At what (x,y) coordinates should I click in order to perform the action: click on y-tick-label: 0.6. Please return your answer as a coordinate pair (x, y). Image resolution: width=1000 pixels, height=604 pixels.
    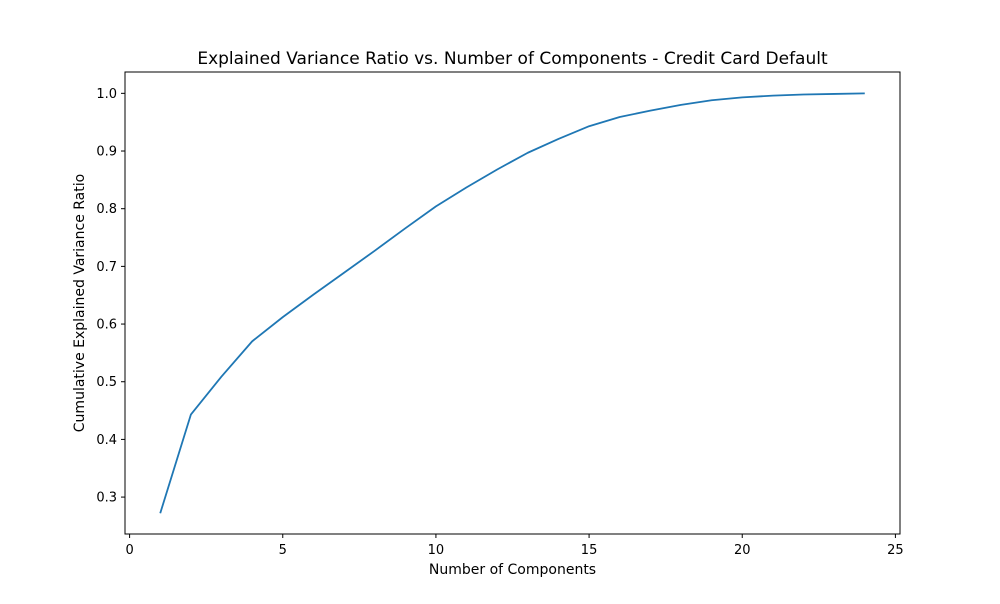
    Looking at the image, I should click on (106, 325).